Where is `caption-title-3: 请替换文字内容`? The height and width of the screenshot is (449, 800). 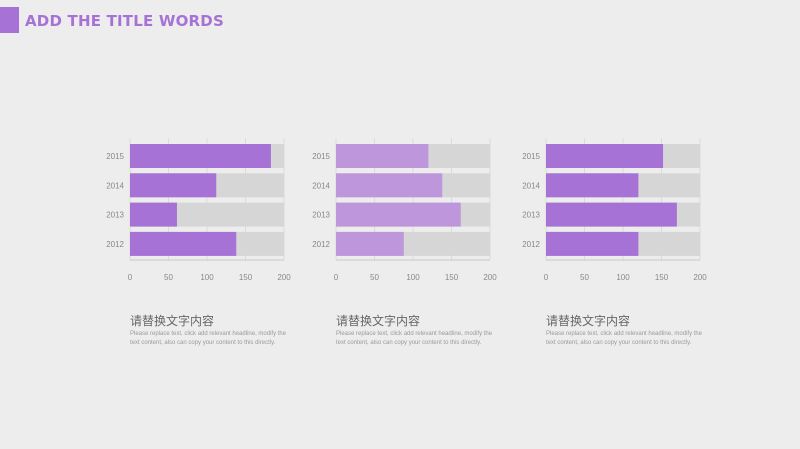
caption-title-3: 请替换文字内容 is located at coordinates (588, 321).